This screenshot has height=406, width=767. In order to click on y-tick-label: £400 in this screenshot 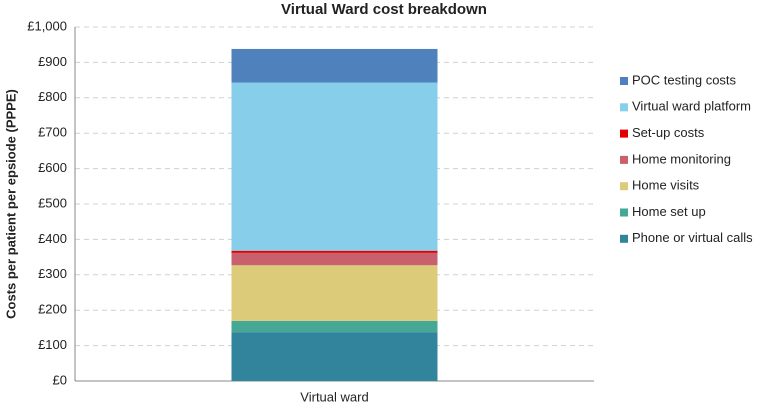, I will do `click(52, 238)`.